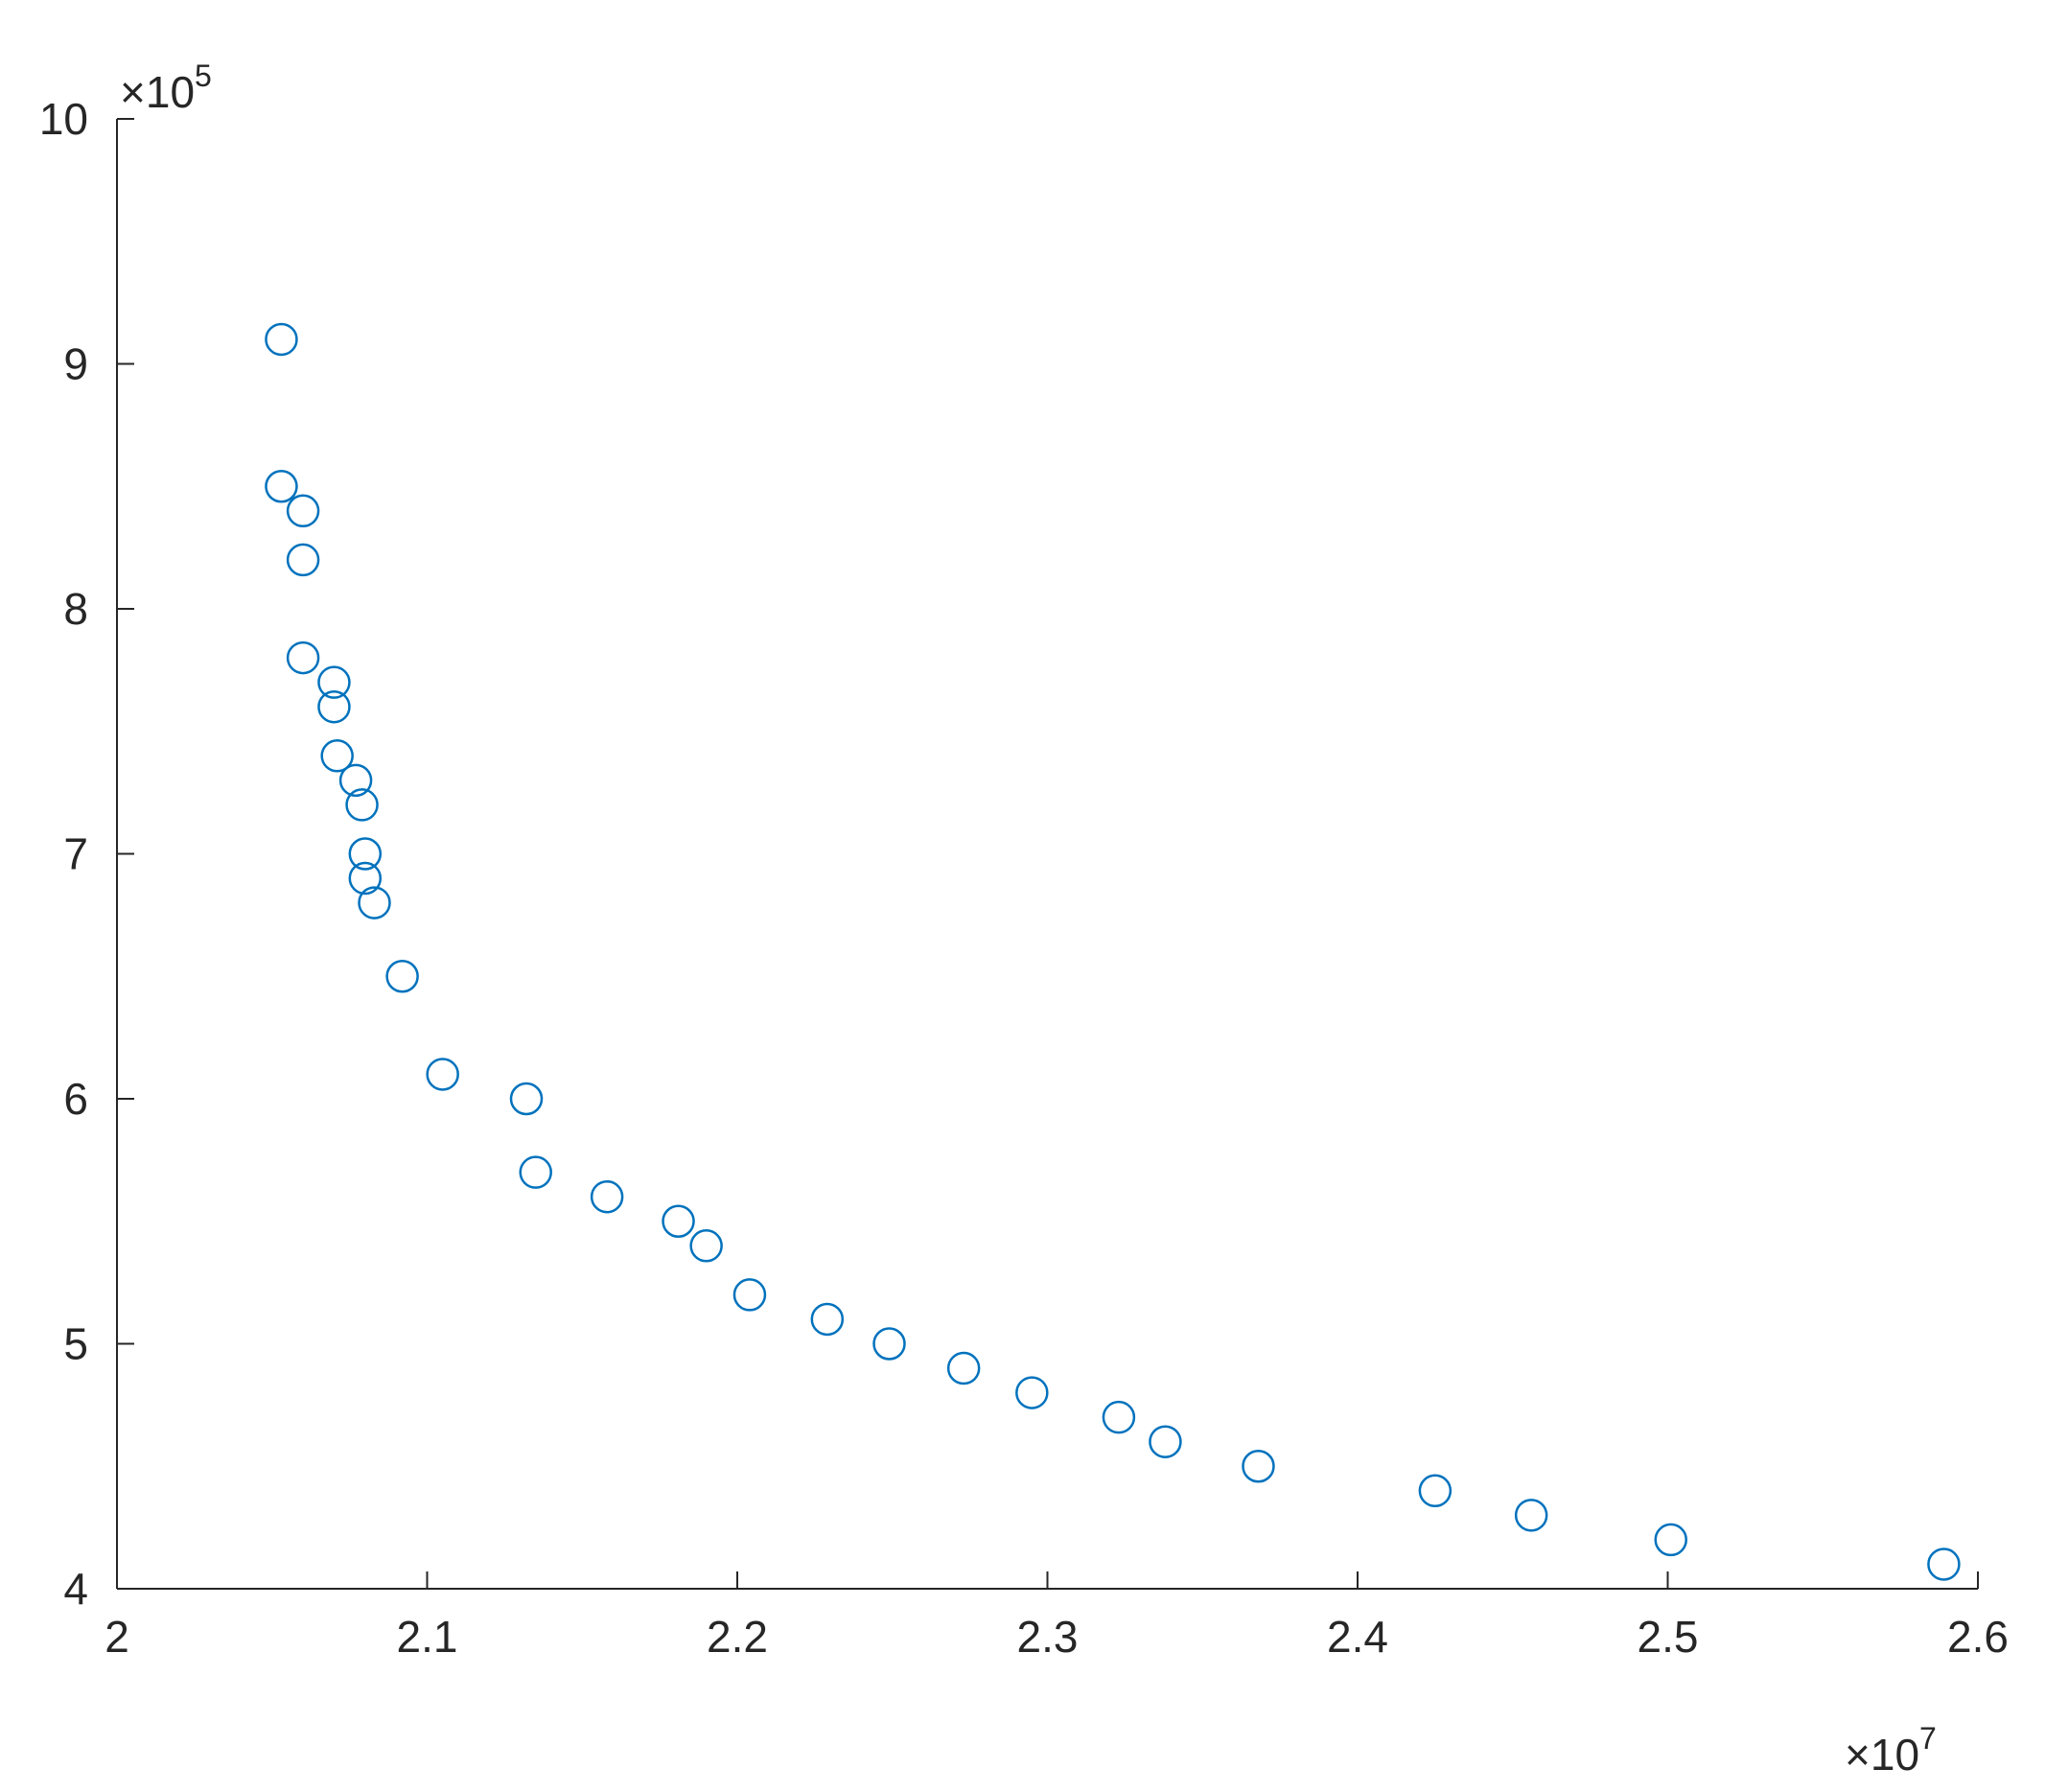 This screenshot has height=1792, width=2045. Describe the element at coordinates (1978, 1637) in the screenshot. I see `x-tick-label: 2.6` at that location.